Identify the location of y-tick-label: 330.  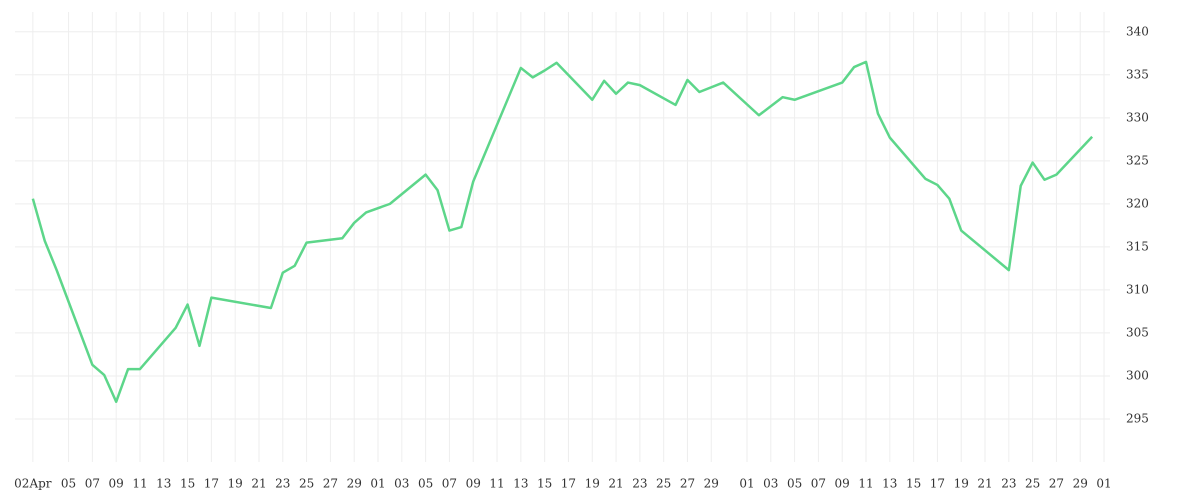
(1137, 117).